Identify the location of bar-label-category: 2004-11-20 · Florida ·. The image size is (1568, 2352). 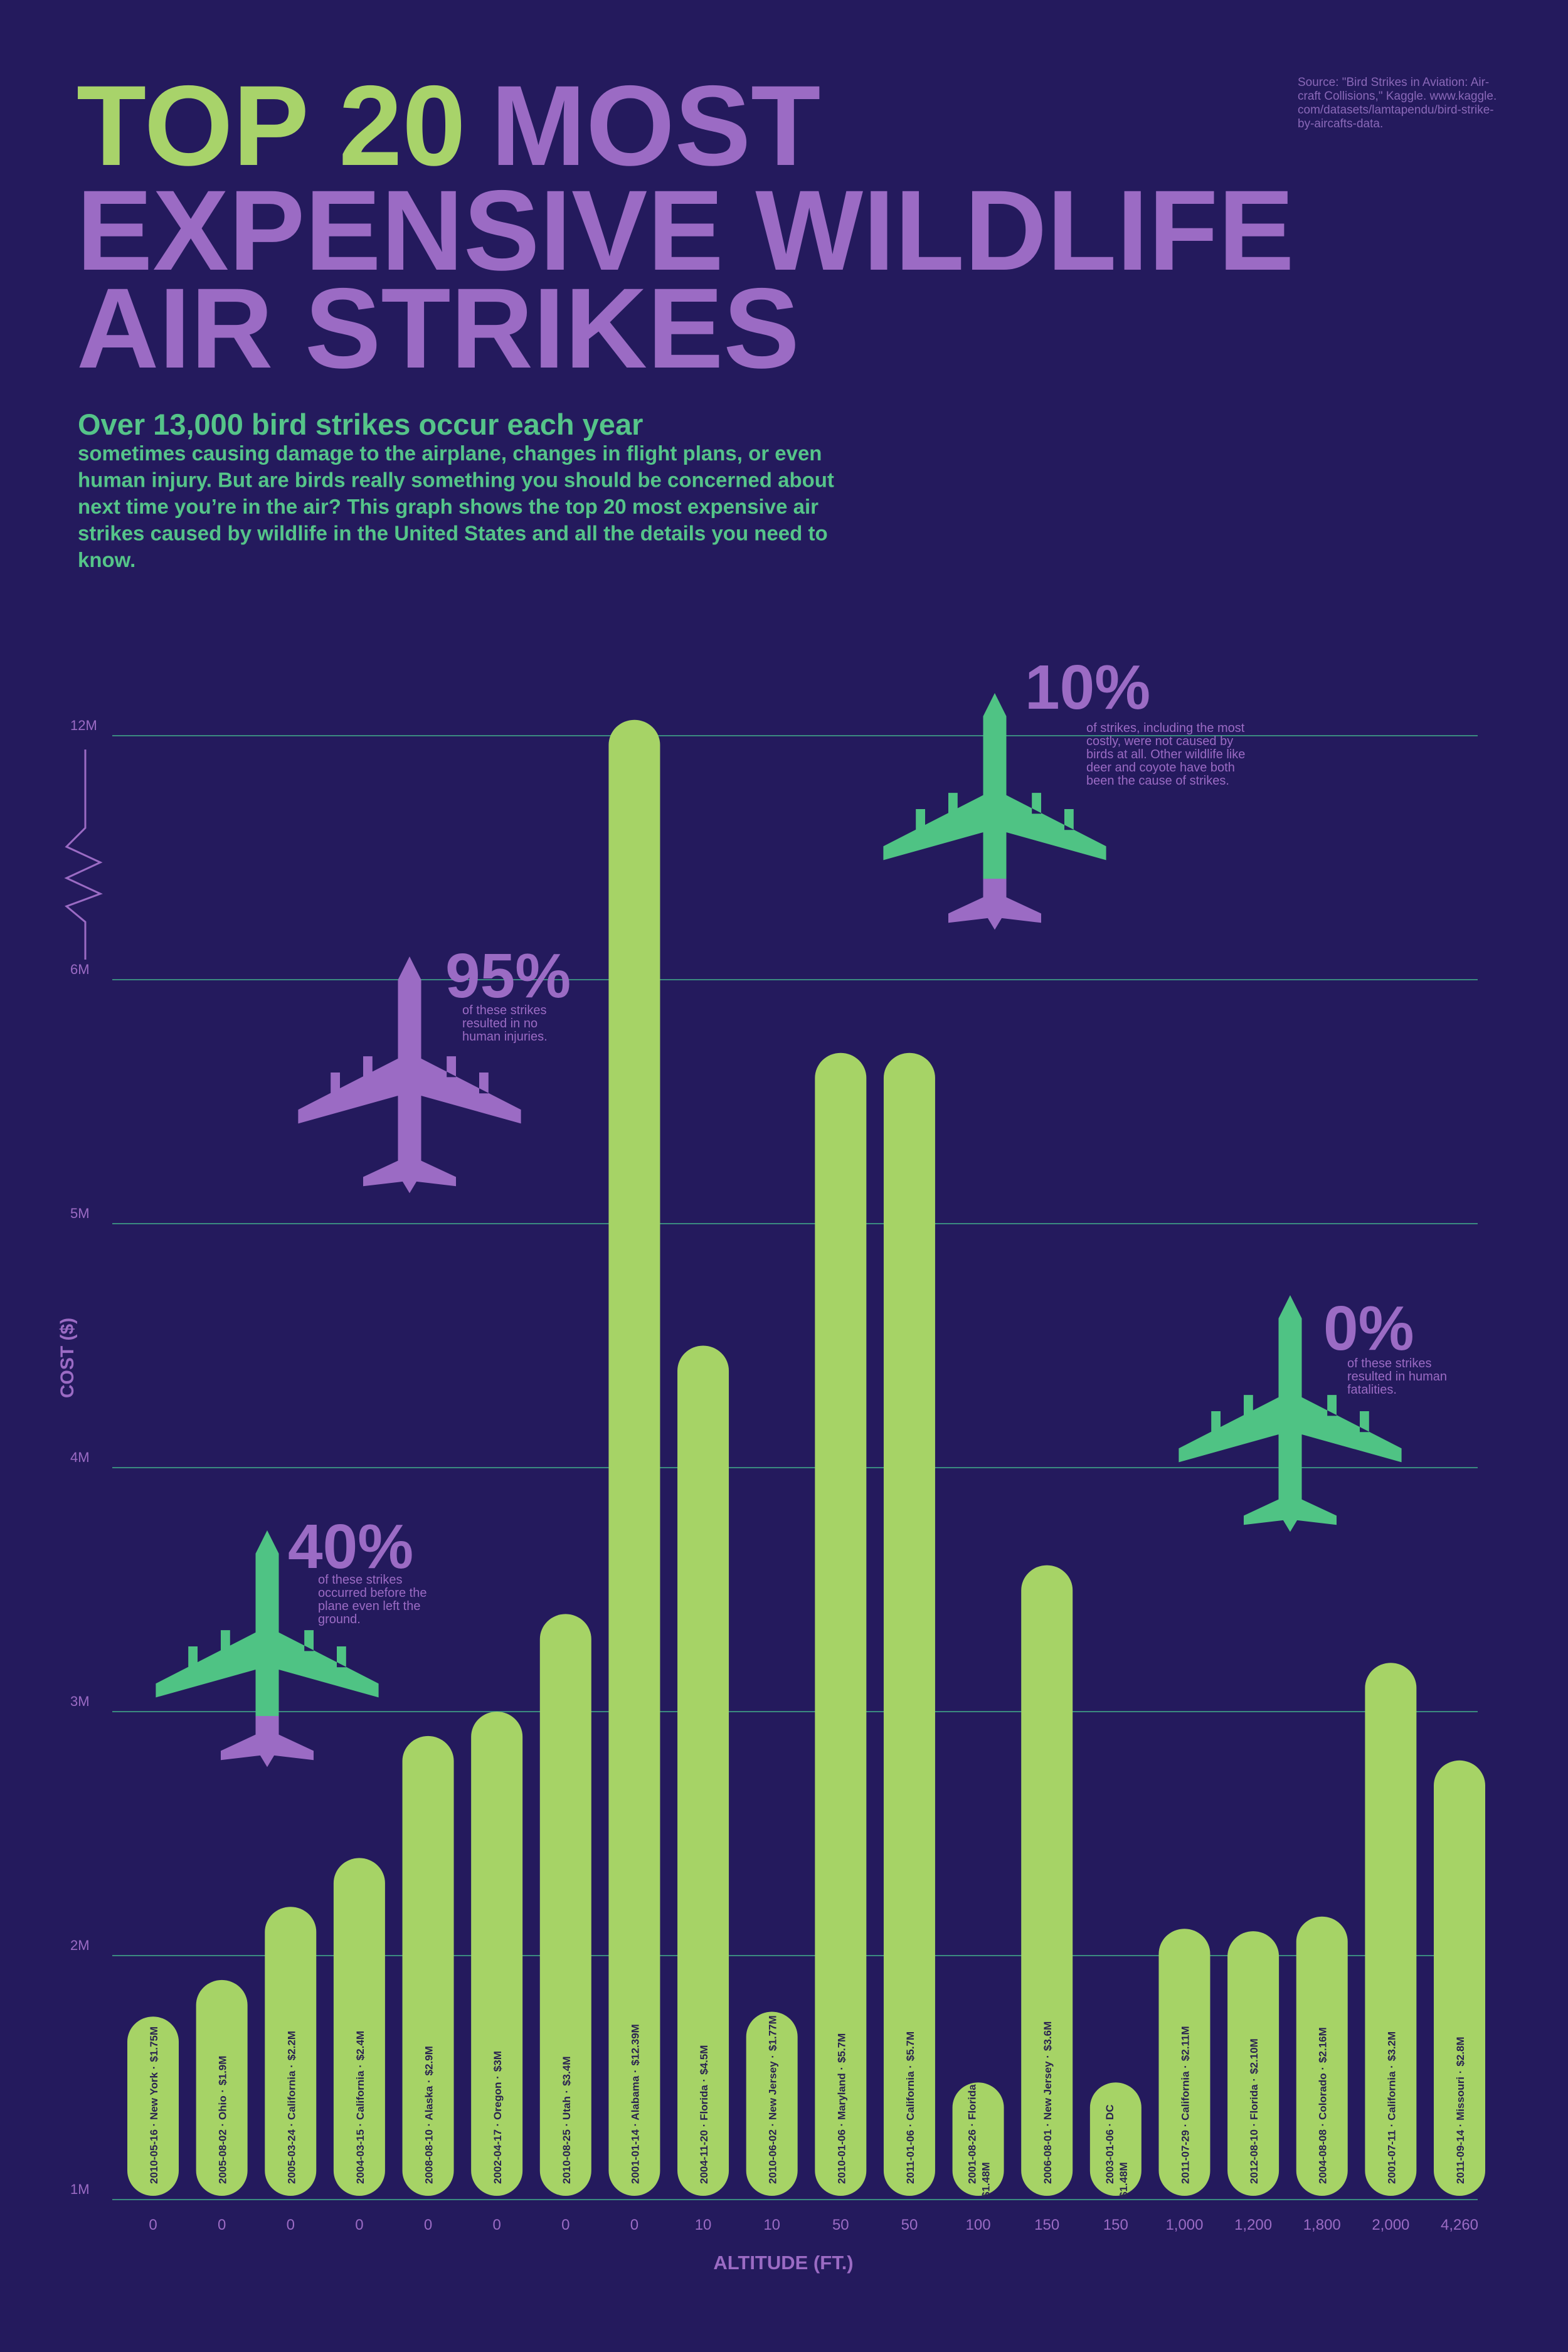
(704, 2131).